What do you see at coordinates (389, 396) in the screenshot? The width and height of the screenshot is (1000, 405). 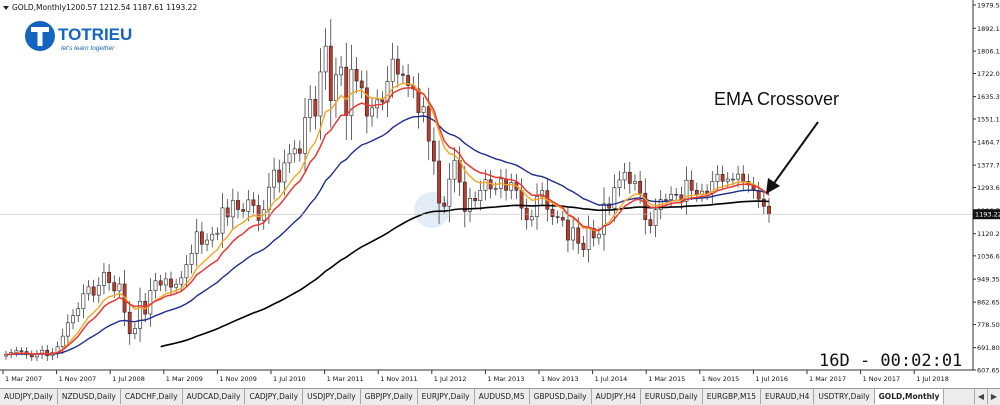 I see `chart-tab: GBPJPY,Daily` at bounding box center [389, 396].